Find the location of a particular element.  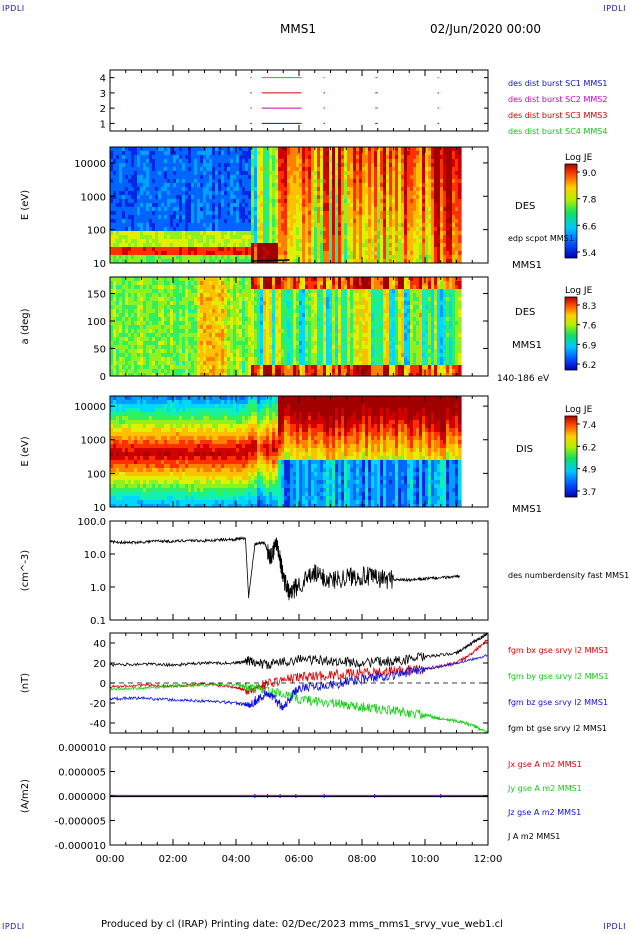

y-tick-label: 100.0 is located at coordinates (91, 522).